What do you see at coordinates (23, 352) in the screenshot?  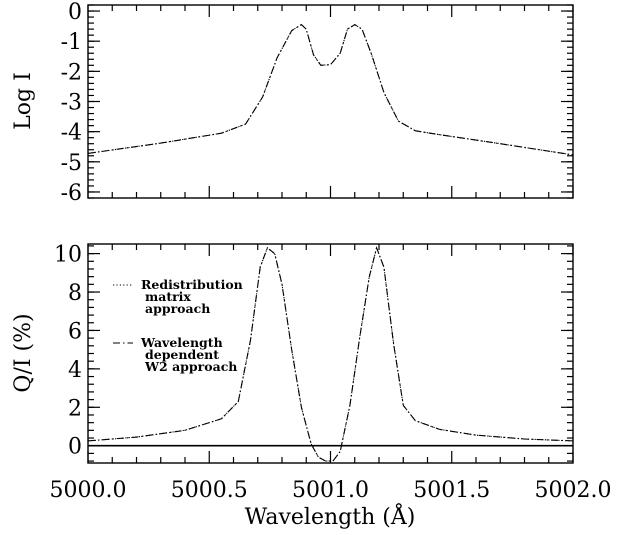 I see `bottom-y-axis-title: Q/I (%)` at bounding box center [23, 352].